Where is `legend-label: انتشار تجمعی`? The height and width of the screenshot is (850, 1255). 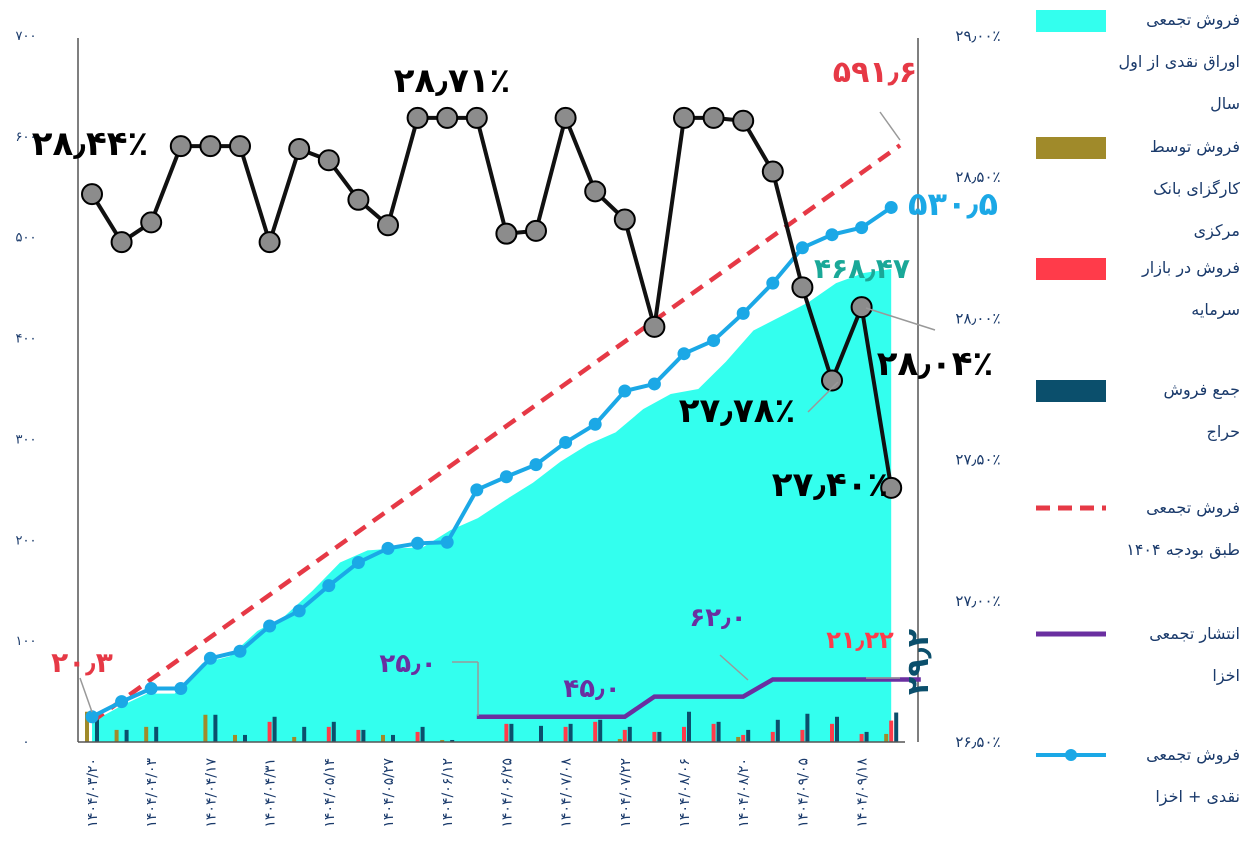 legend-label: انتشار تجمعی is located at coordinates (1194, 634).